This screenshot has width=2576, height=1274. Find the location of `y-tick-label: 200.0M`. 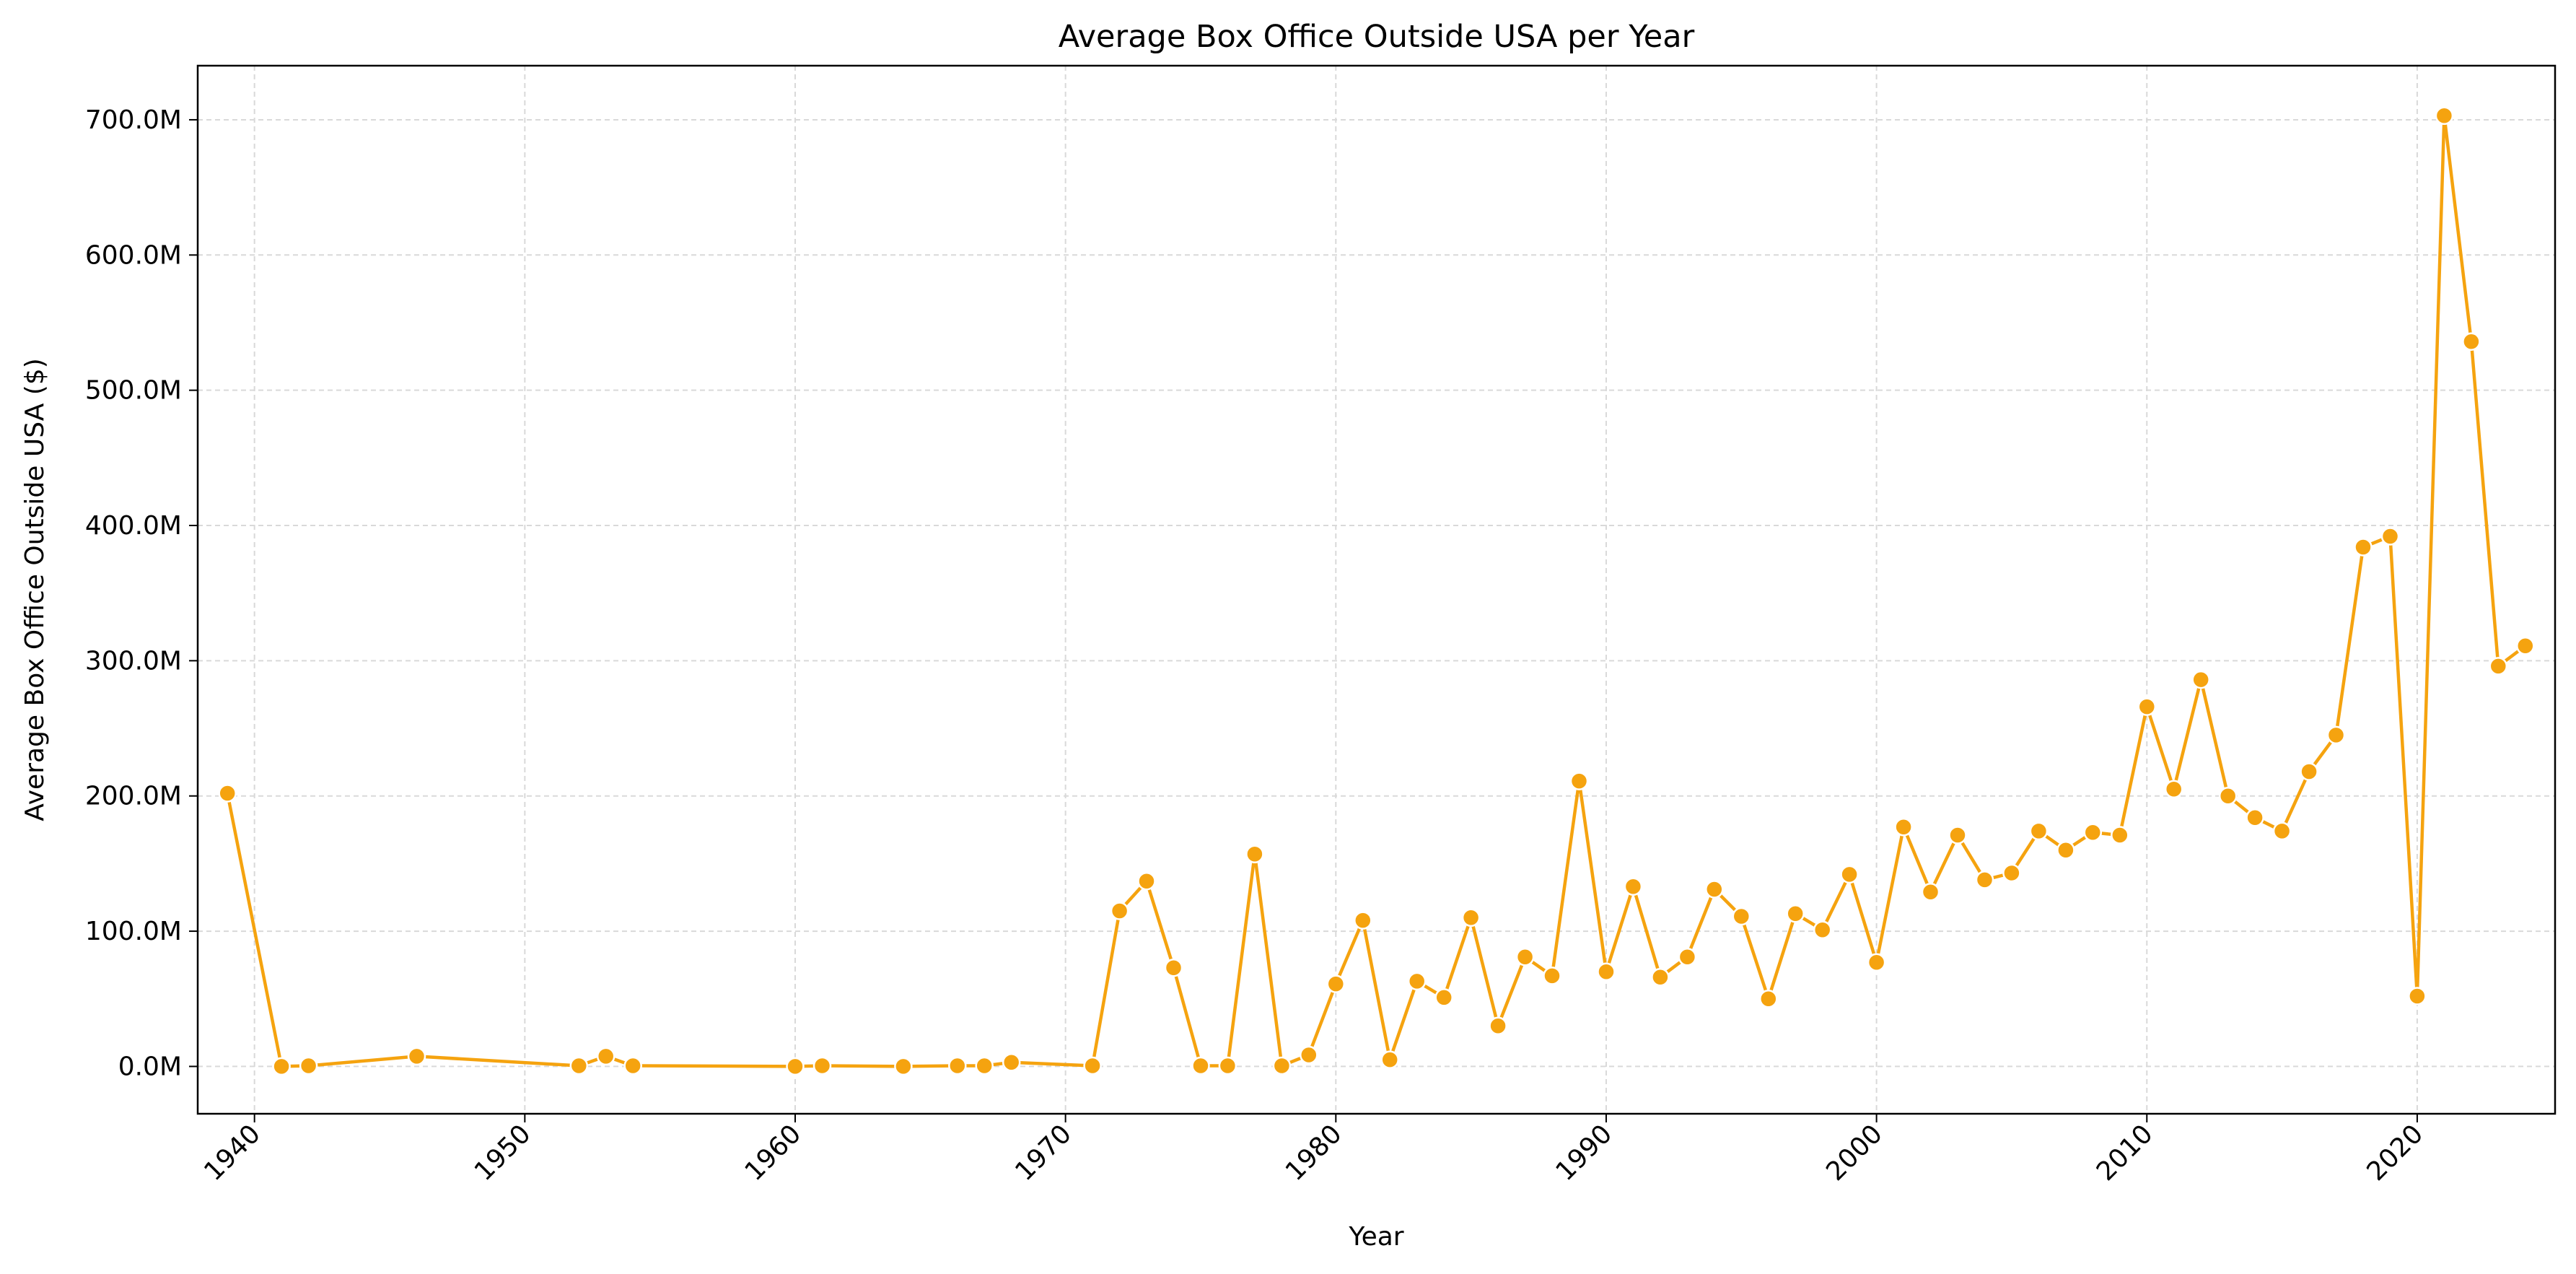

y-tick-label: 200.0M is located at coordinates (133, 797).